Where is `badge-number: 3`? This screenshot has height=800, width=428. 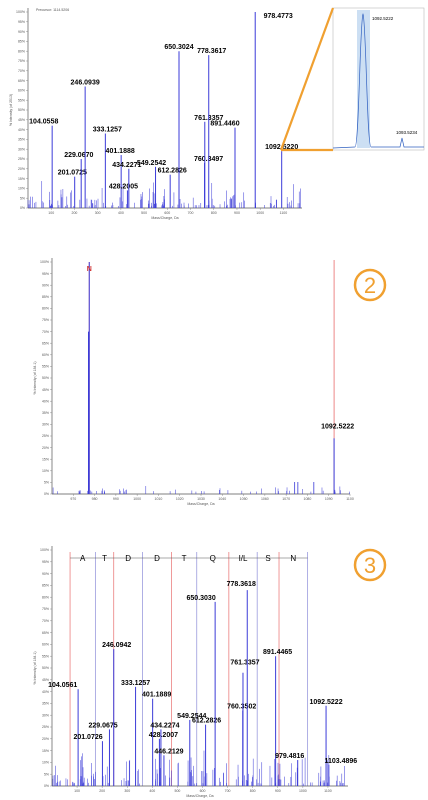
badge-number: 3 is located at coordinates (370, 565).